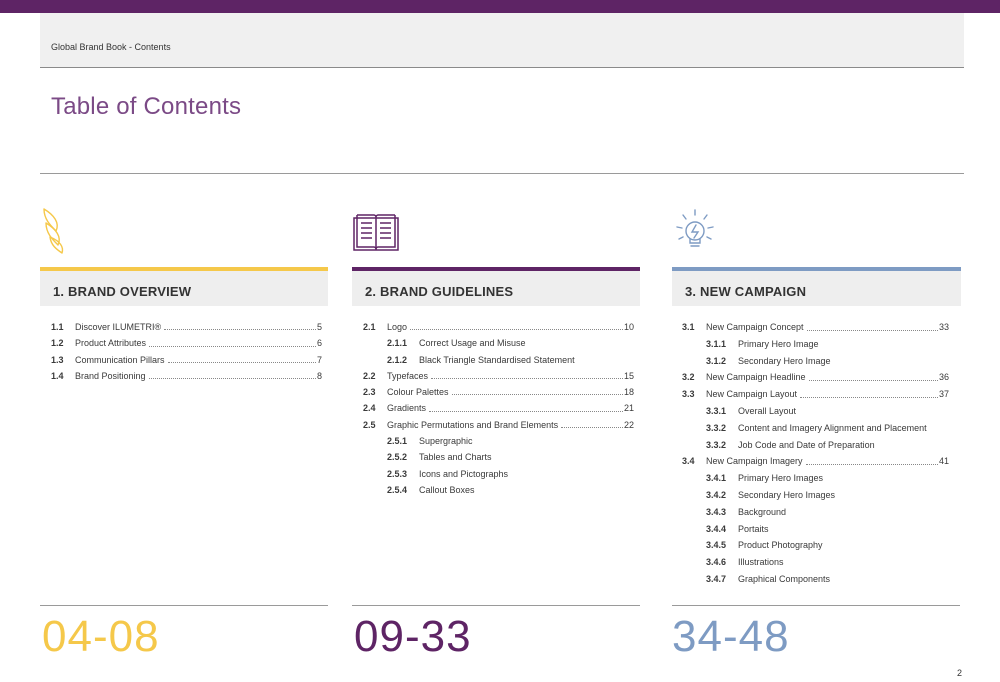 This screenshot has width=1000, height=682. I want to click on toc-number: 2.5.1, so click(397, 441).